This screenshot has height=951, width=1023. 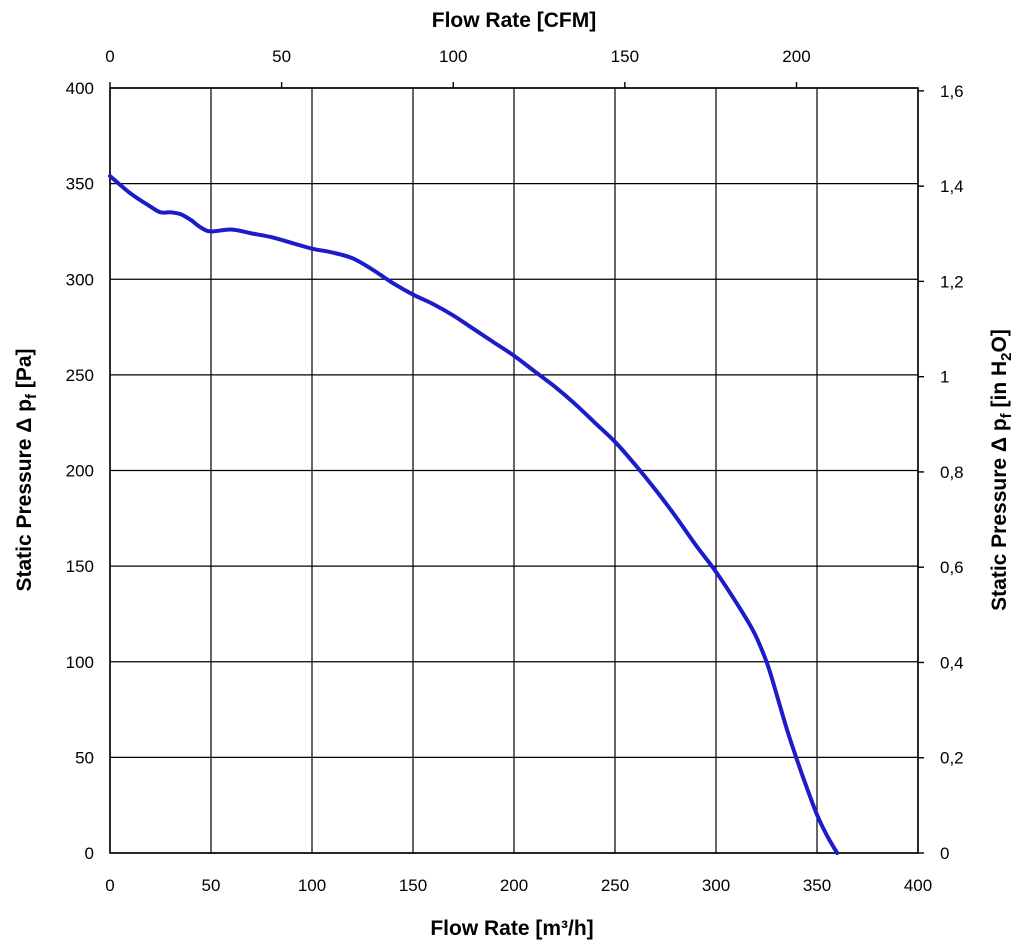 What do you see at coordinates (817, 885) in the screenshot?
I see `x-tick-label: 350` at bounding box center [817, 885].